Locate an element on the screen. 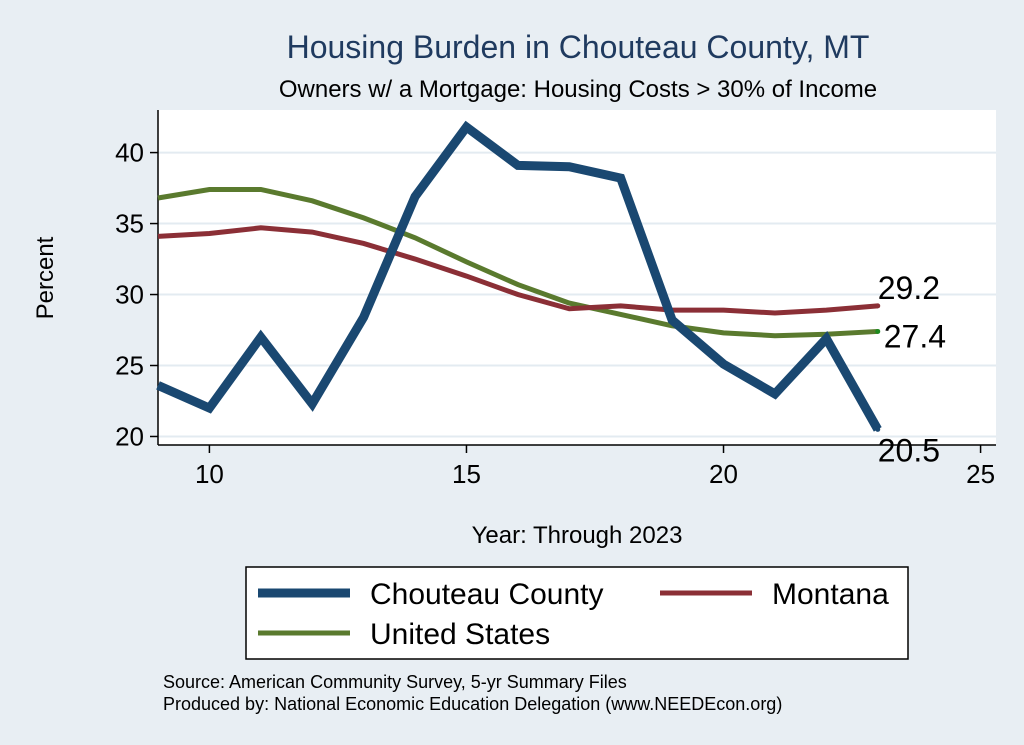 The image size is (1024, 745). end-labels: 20.5 29.2 27.4 is located at coordinates (910, 369).